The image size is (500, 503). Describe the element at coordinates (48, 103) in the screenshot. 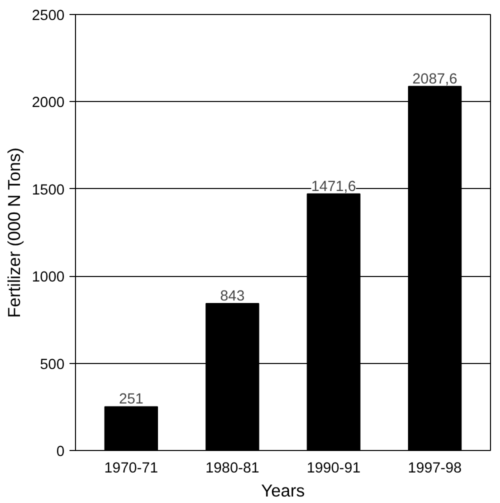

I see `y-tick-label: 2000` at that location.